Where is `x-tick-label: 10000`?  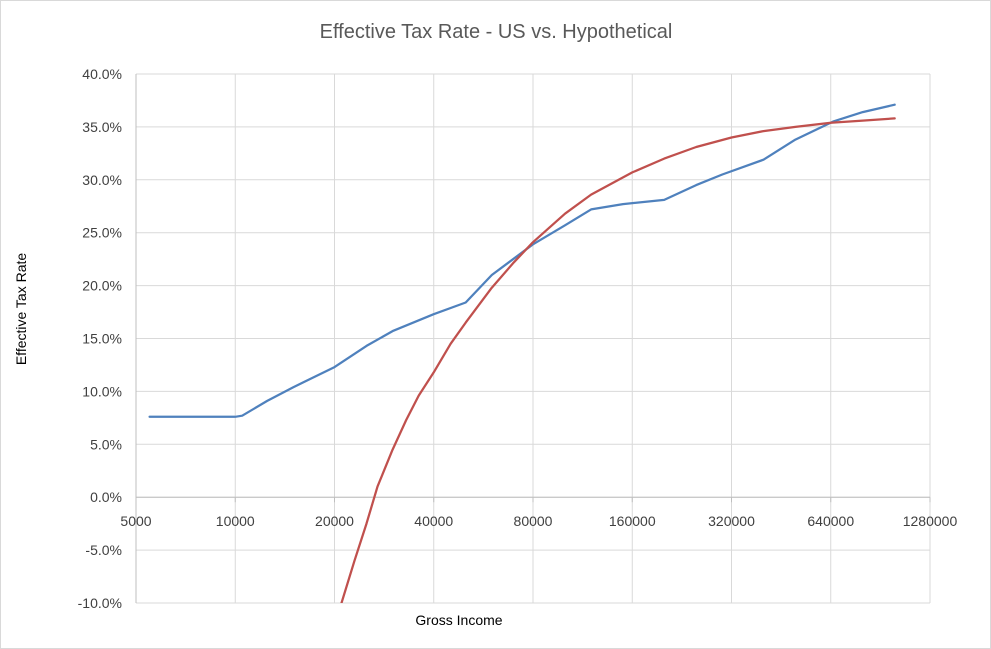 x-tick-label: 10000 is located at coordinates (235, 521).